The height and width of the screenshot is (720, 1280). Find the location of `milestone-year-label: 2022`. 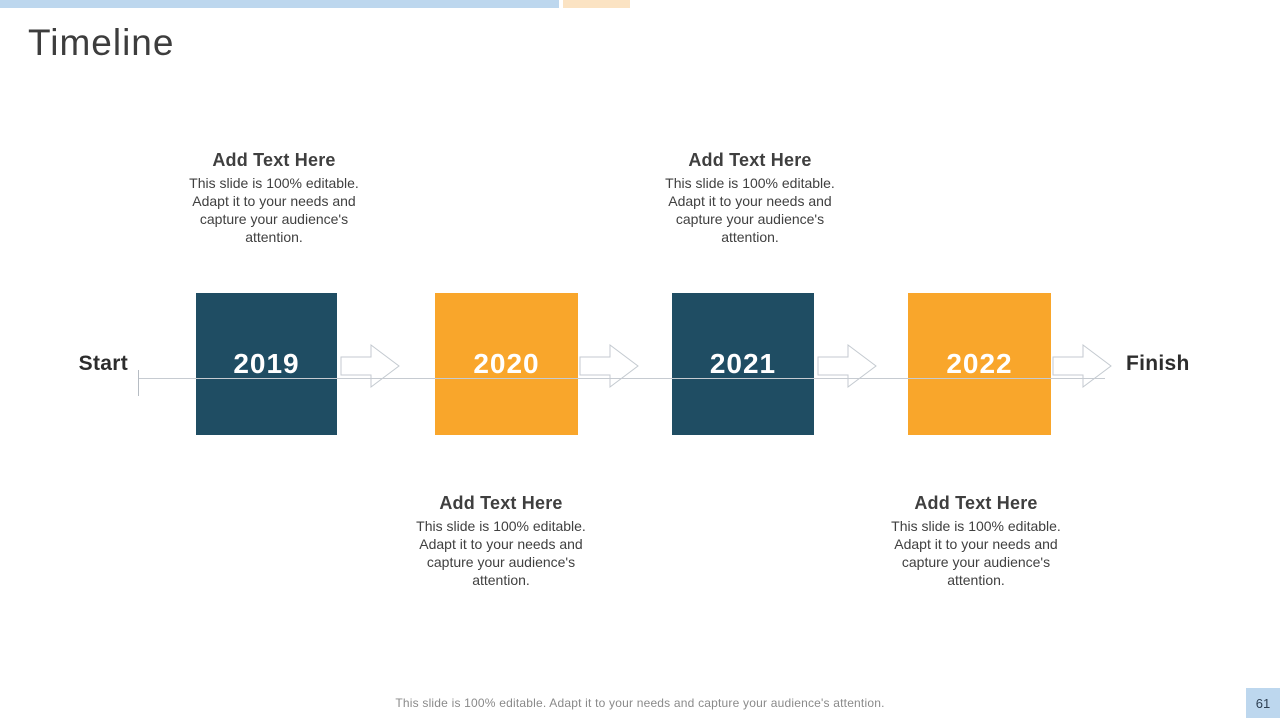

milestone-year-label: 2022 is located at coordinates (979, 363).